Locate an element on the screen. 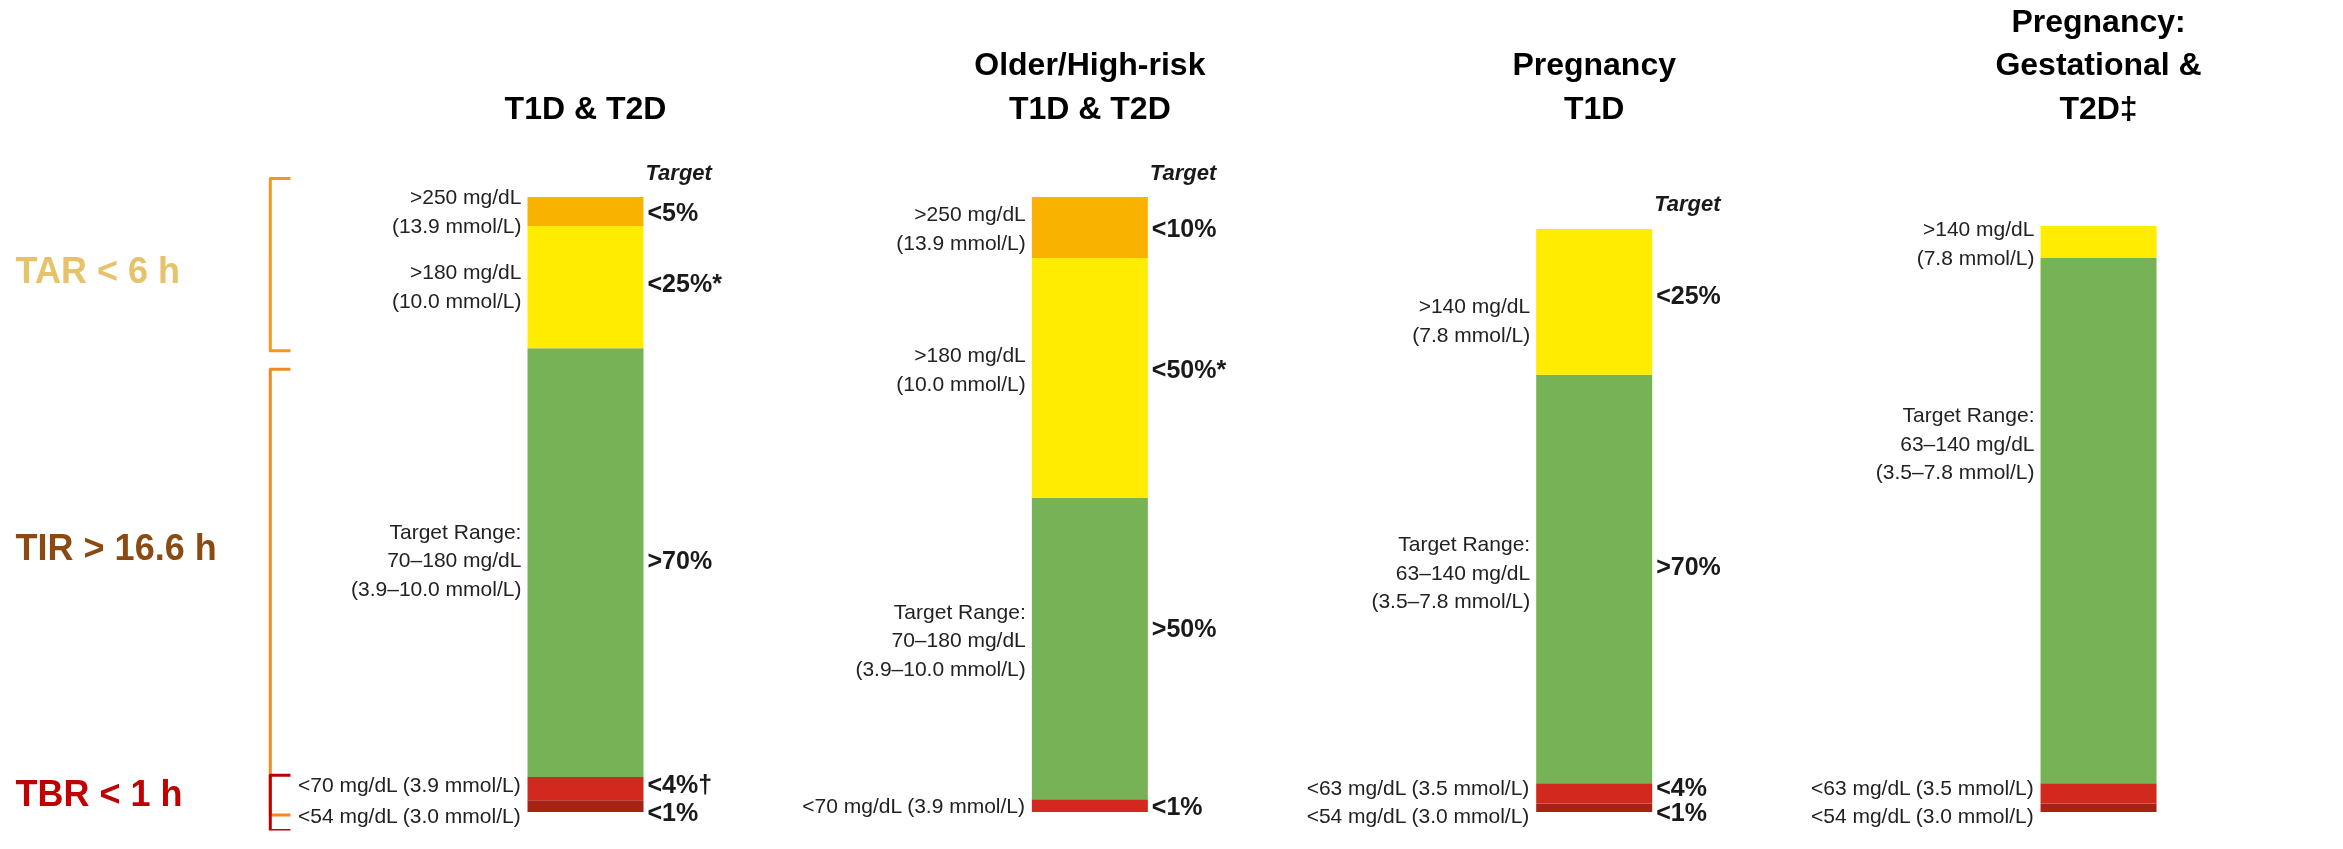 This screenshot has height=849, width=2343. text: TAR < 6 h is located at coordinates (97, 271).